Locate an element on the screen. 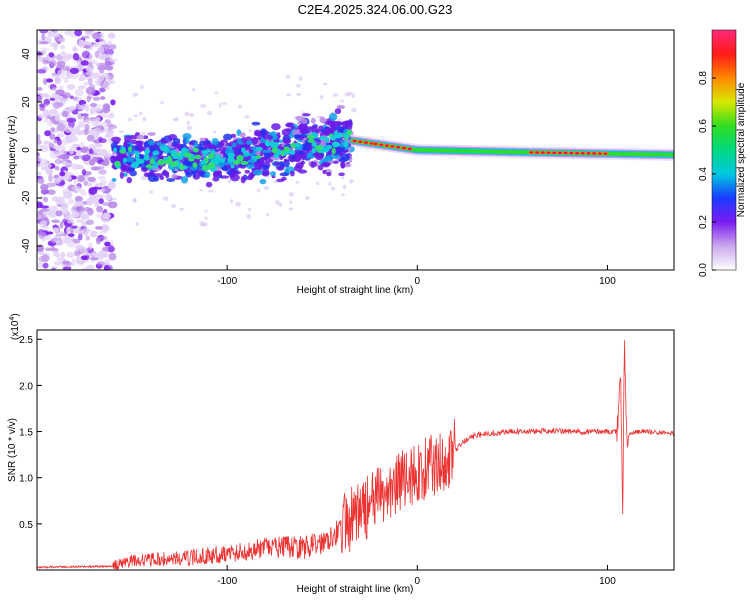 The width and height of the screenshot is (750, 600). snr-scale-label: (x104) is located at coordinates (15, 326).